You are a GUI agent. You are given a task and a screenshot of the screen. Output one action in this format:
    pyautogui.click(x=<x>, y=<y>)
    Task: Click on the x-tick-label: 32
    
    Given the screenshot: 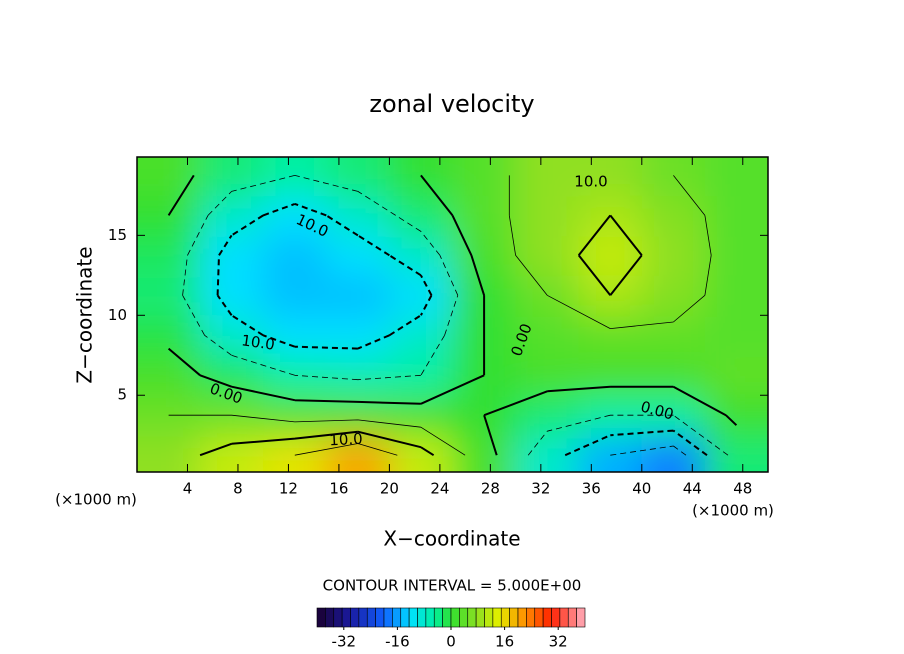 What is the action you would take?
    pyautogui.click(x=540, y=489)
    